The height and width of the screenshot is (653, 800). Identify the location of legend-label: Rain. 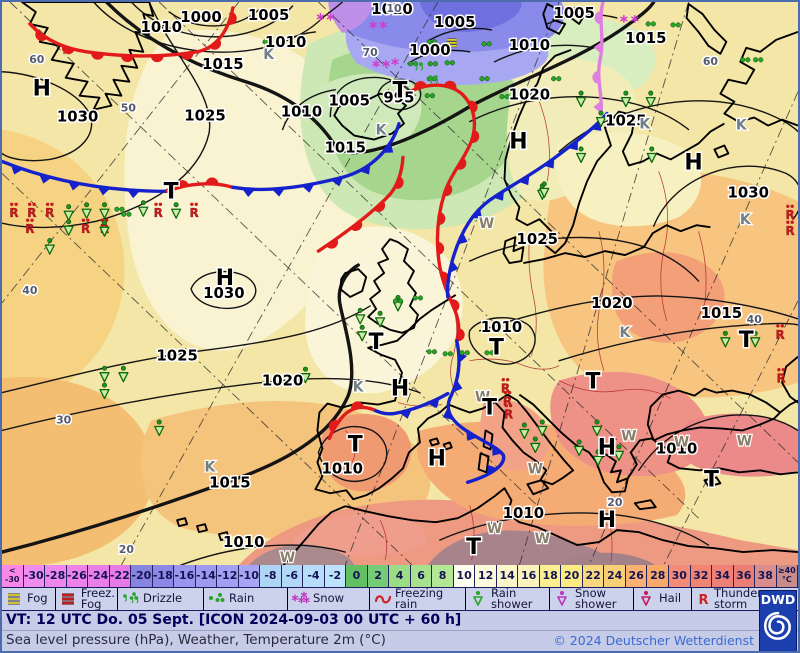
(242, 598).